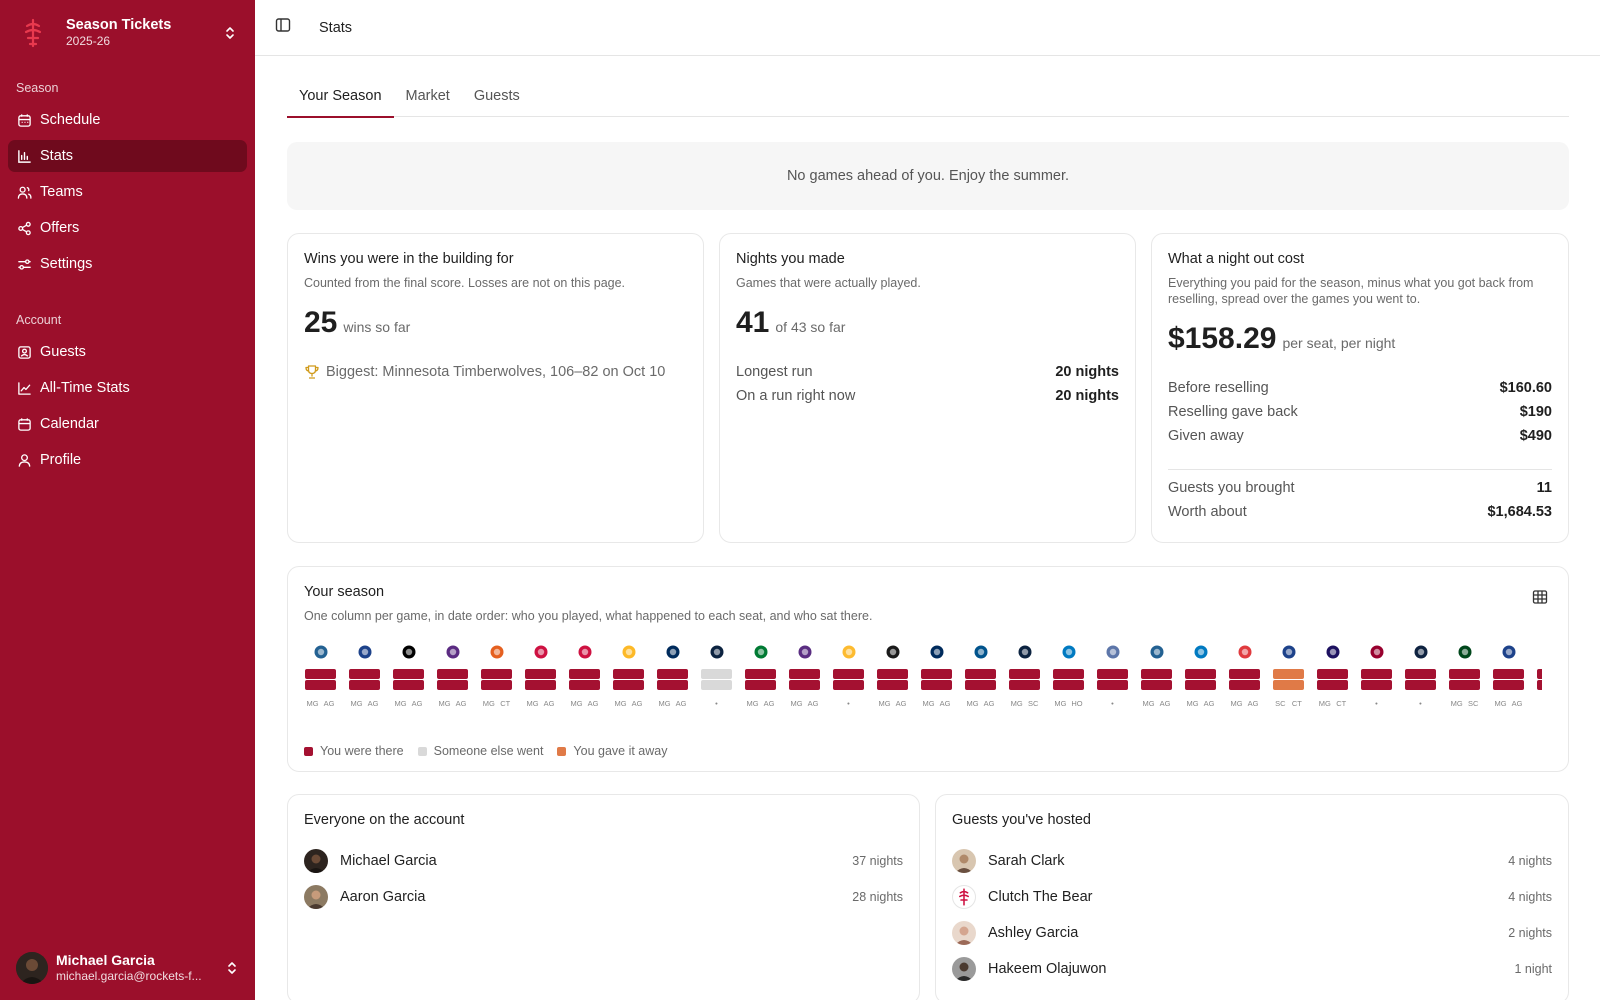  What do you see at coordinates (805, 652) in the screenshot?
I see `kings-icon` at bounding box center [805, 652].